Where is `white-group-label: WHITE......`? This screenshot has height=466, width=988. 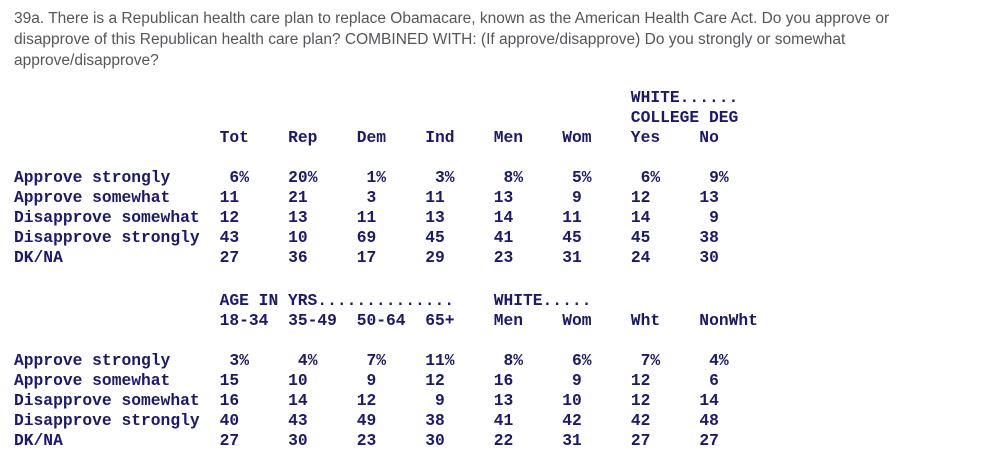
white-group-label: WHITE...... is located at coordinates (684, 97).